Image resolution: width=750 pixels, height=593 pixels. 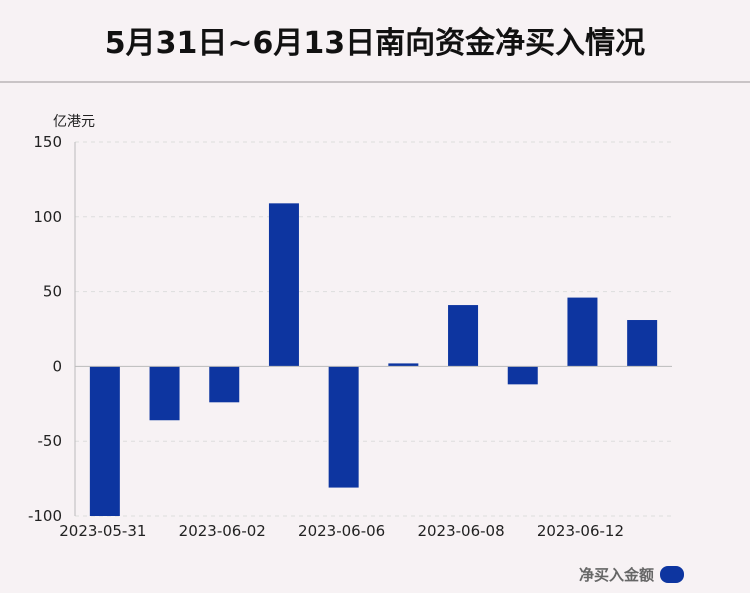 What do you see at coordinates (74, 122) in the screenshot?
I see `y-axis-label: 亿港元` at bounding box center [74, 122].